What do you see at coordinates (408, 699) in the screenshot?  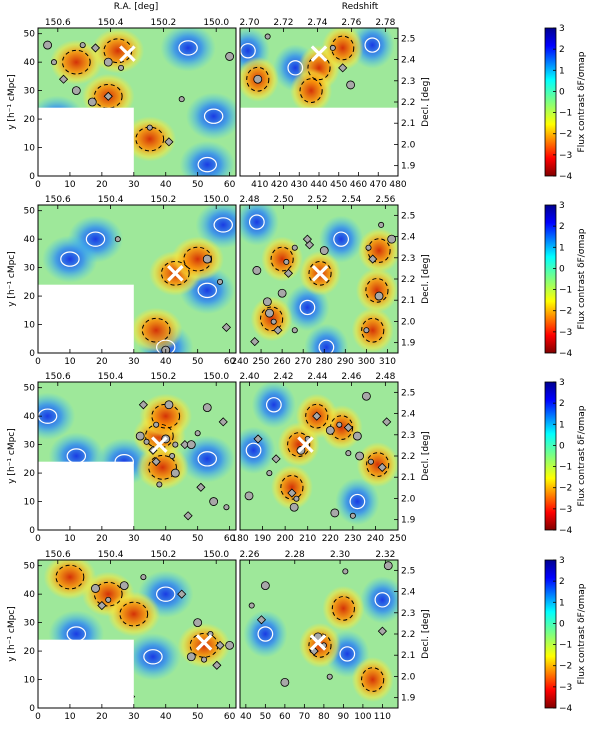 I see `decl-tick-label: 1.9` at bounding box center [408, 699].